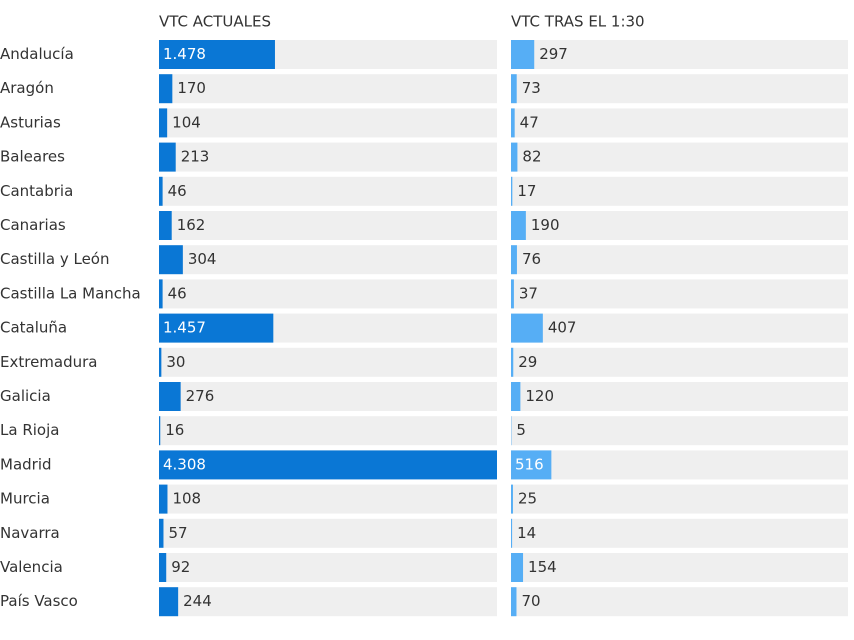 This screenshot has height=640, width=854. Describe the element at coordinates (530, 601) in the screenshot. I see `value-label: 70` at that location.